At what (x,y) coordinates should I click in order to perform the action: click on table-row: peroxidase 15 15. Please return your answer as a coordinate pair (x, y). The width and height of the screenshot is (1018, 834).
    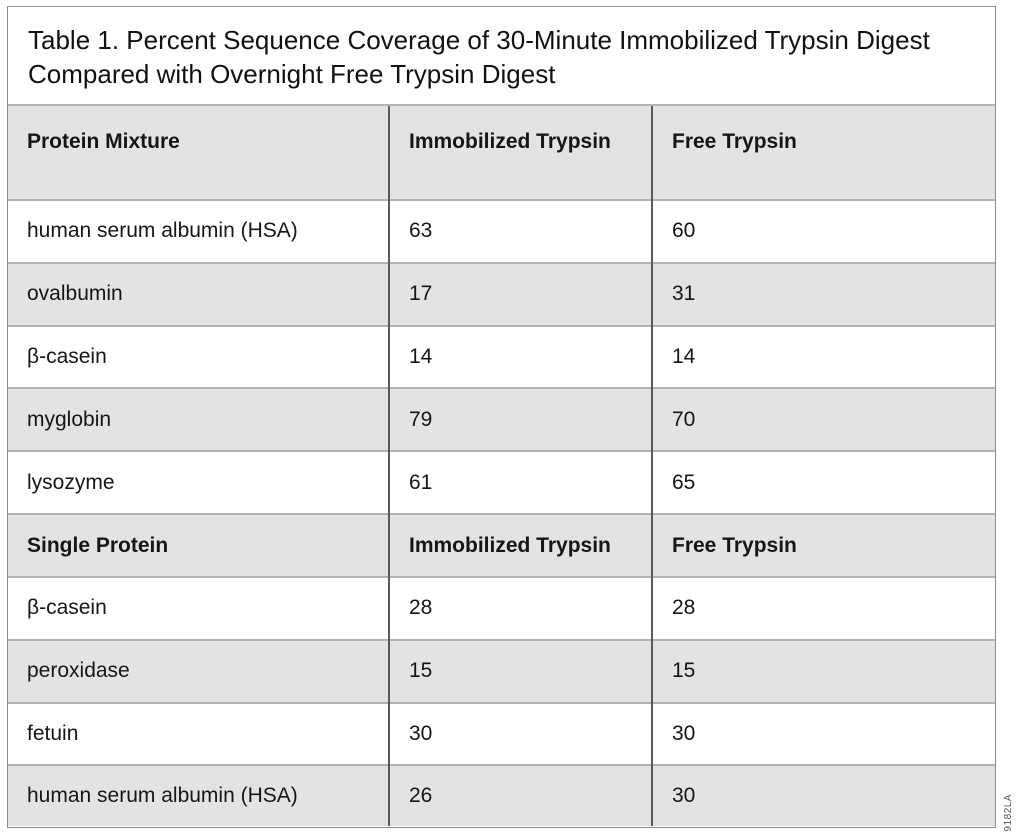
    Looking at the image, I should click on (501, 670).